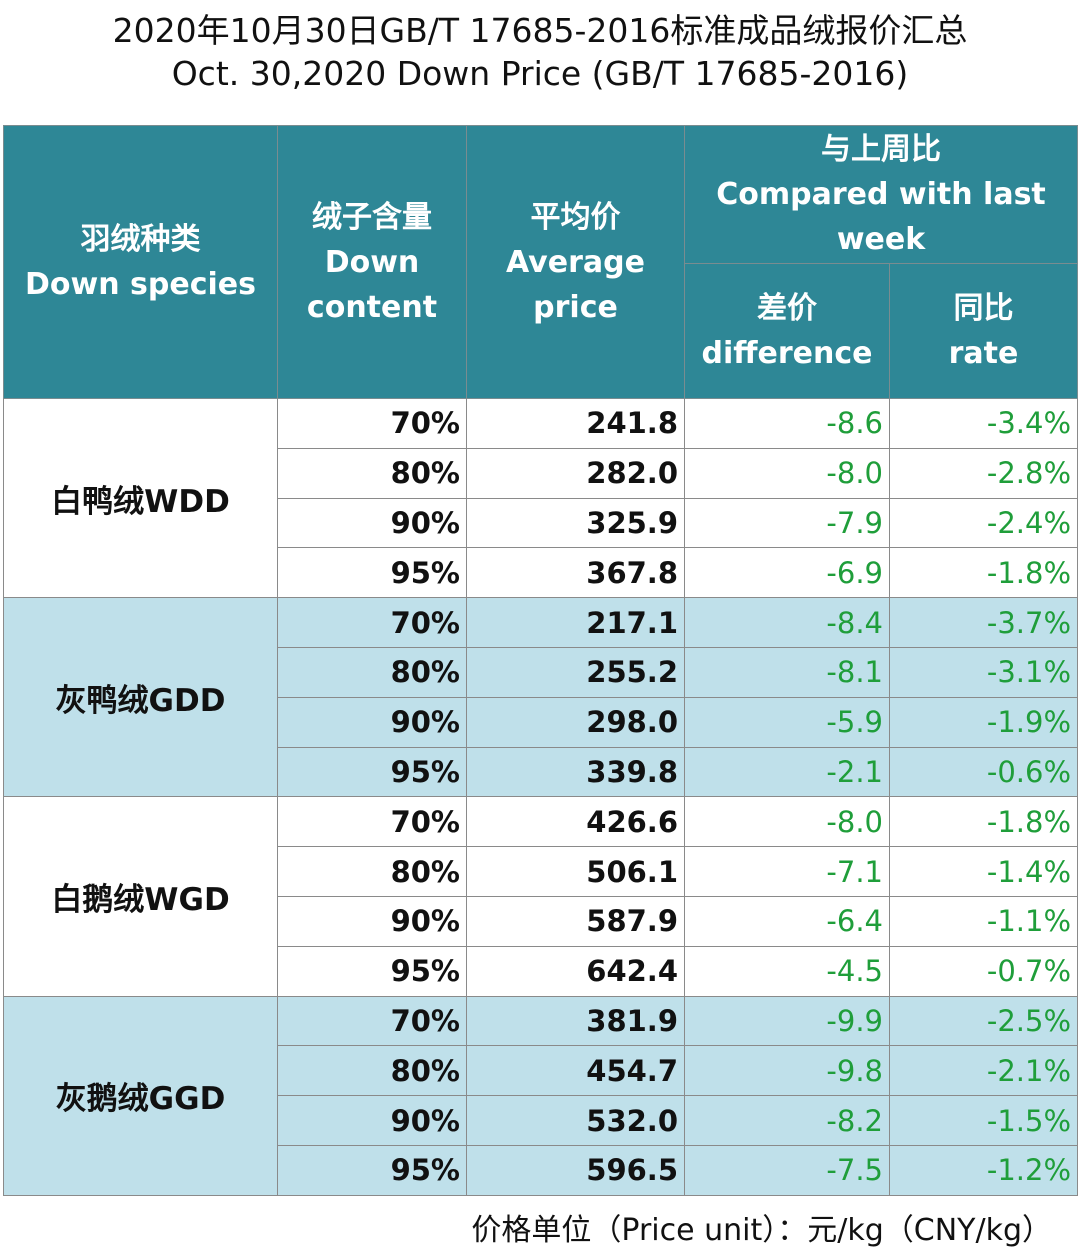  What do you see at coordinates (787, 523) in the screenshot?
I see `difference-cell: -7.9` at bounding box center [787, 523].